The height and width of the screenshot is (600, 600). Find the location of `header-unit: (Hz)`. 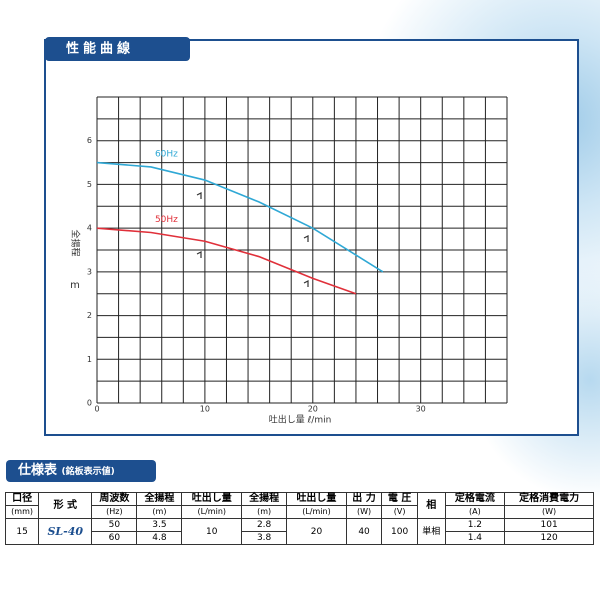

header-unit: (Hz) is located at coordinates (114, 512).